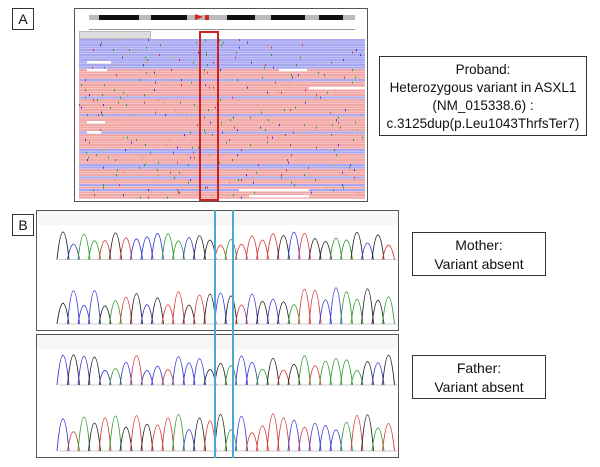 The width and height of the screenshot is (600, 467). I want to click on father-callout: Father: Variant absent, so click(479, 377).